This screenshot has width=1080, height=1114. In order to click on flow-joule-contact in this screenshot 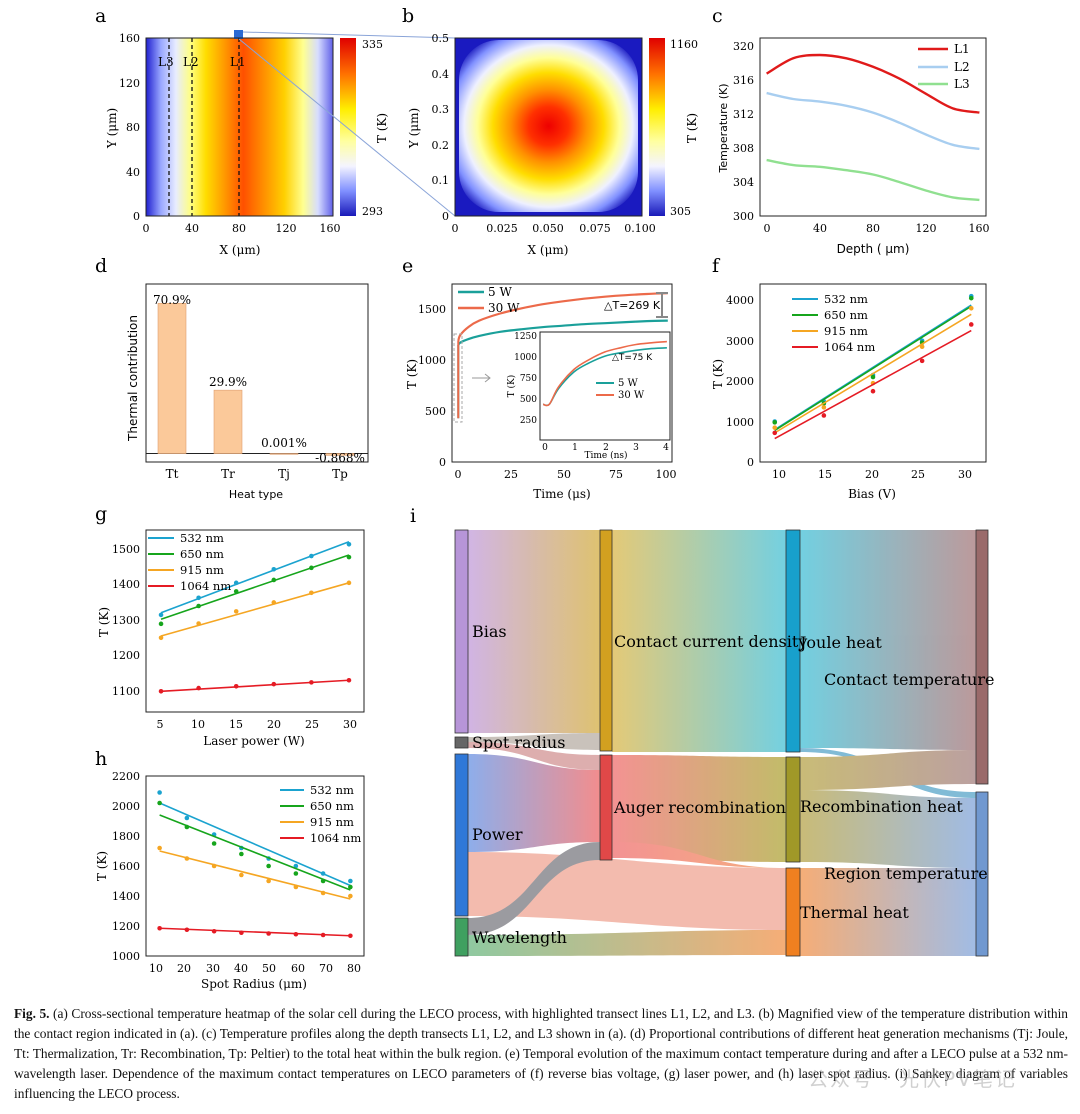, I will do `click(888, 640)`.